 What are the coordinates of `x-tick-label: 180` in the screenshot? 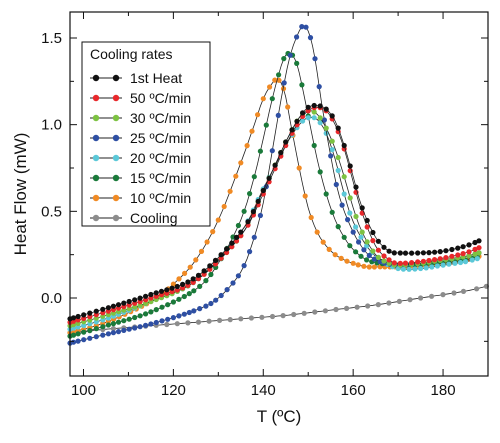 It's located at (443, 390).